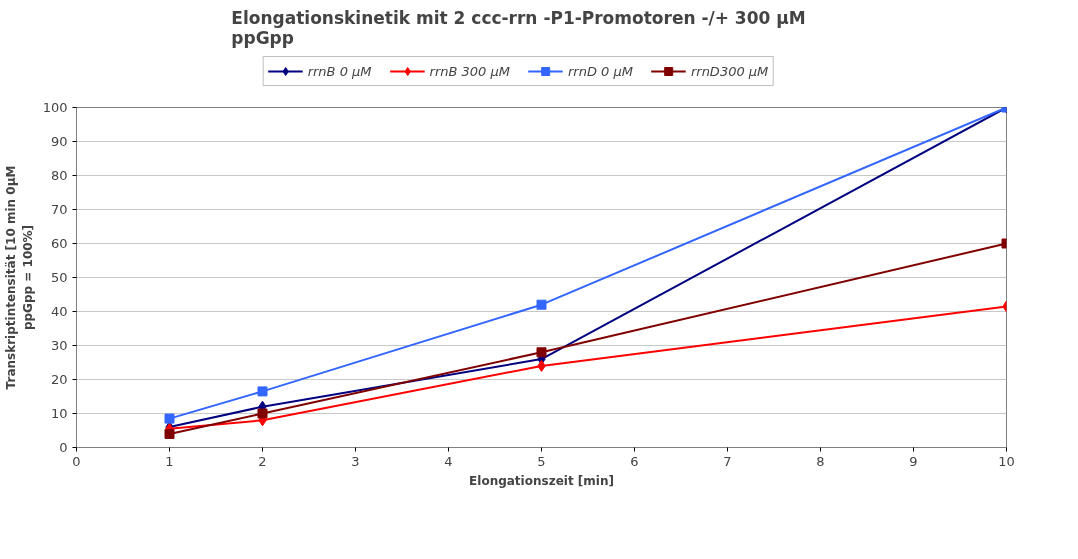 This screenshot has width=1078, height=559. I want to click on x-tick-label: 3, so click(355, 461).